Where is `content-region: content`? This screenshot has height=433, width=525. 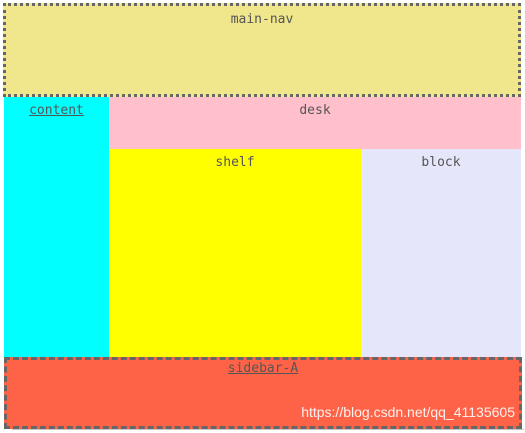 content-region: content is located at coordinates (56, 227).